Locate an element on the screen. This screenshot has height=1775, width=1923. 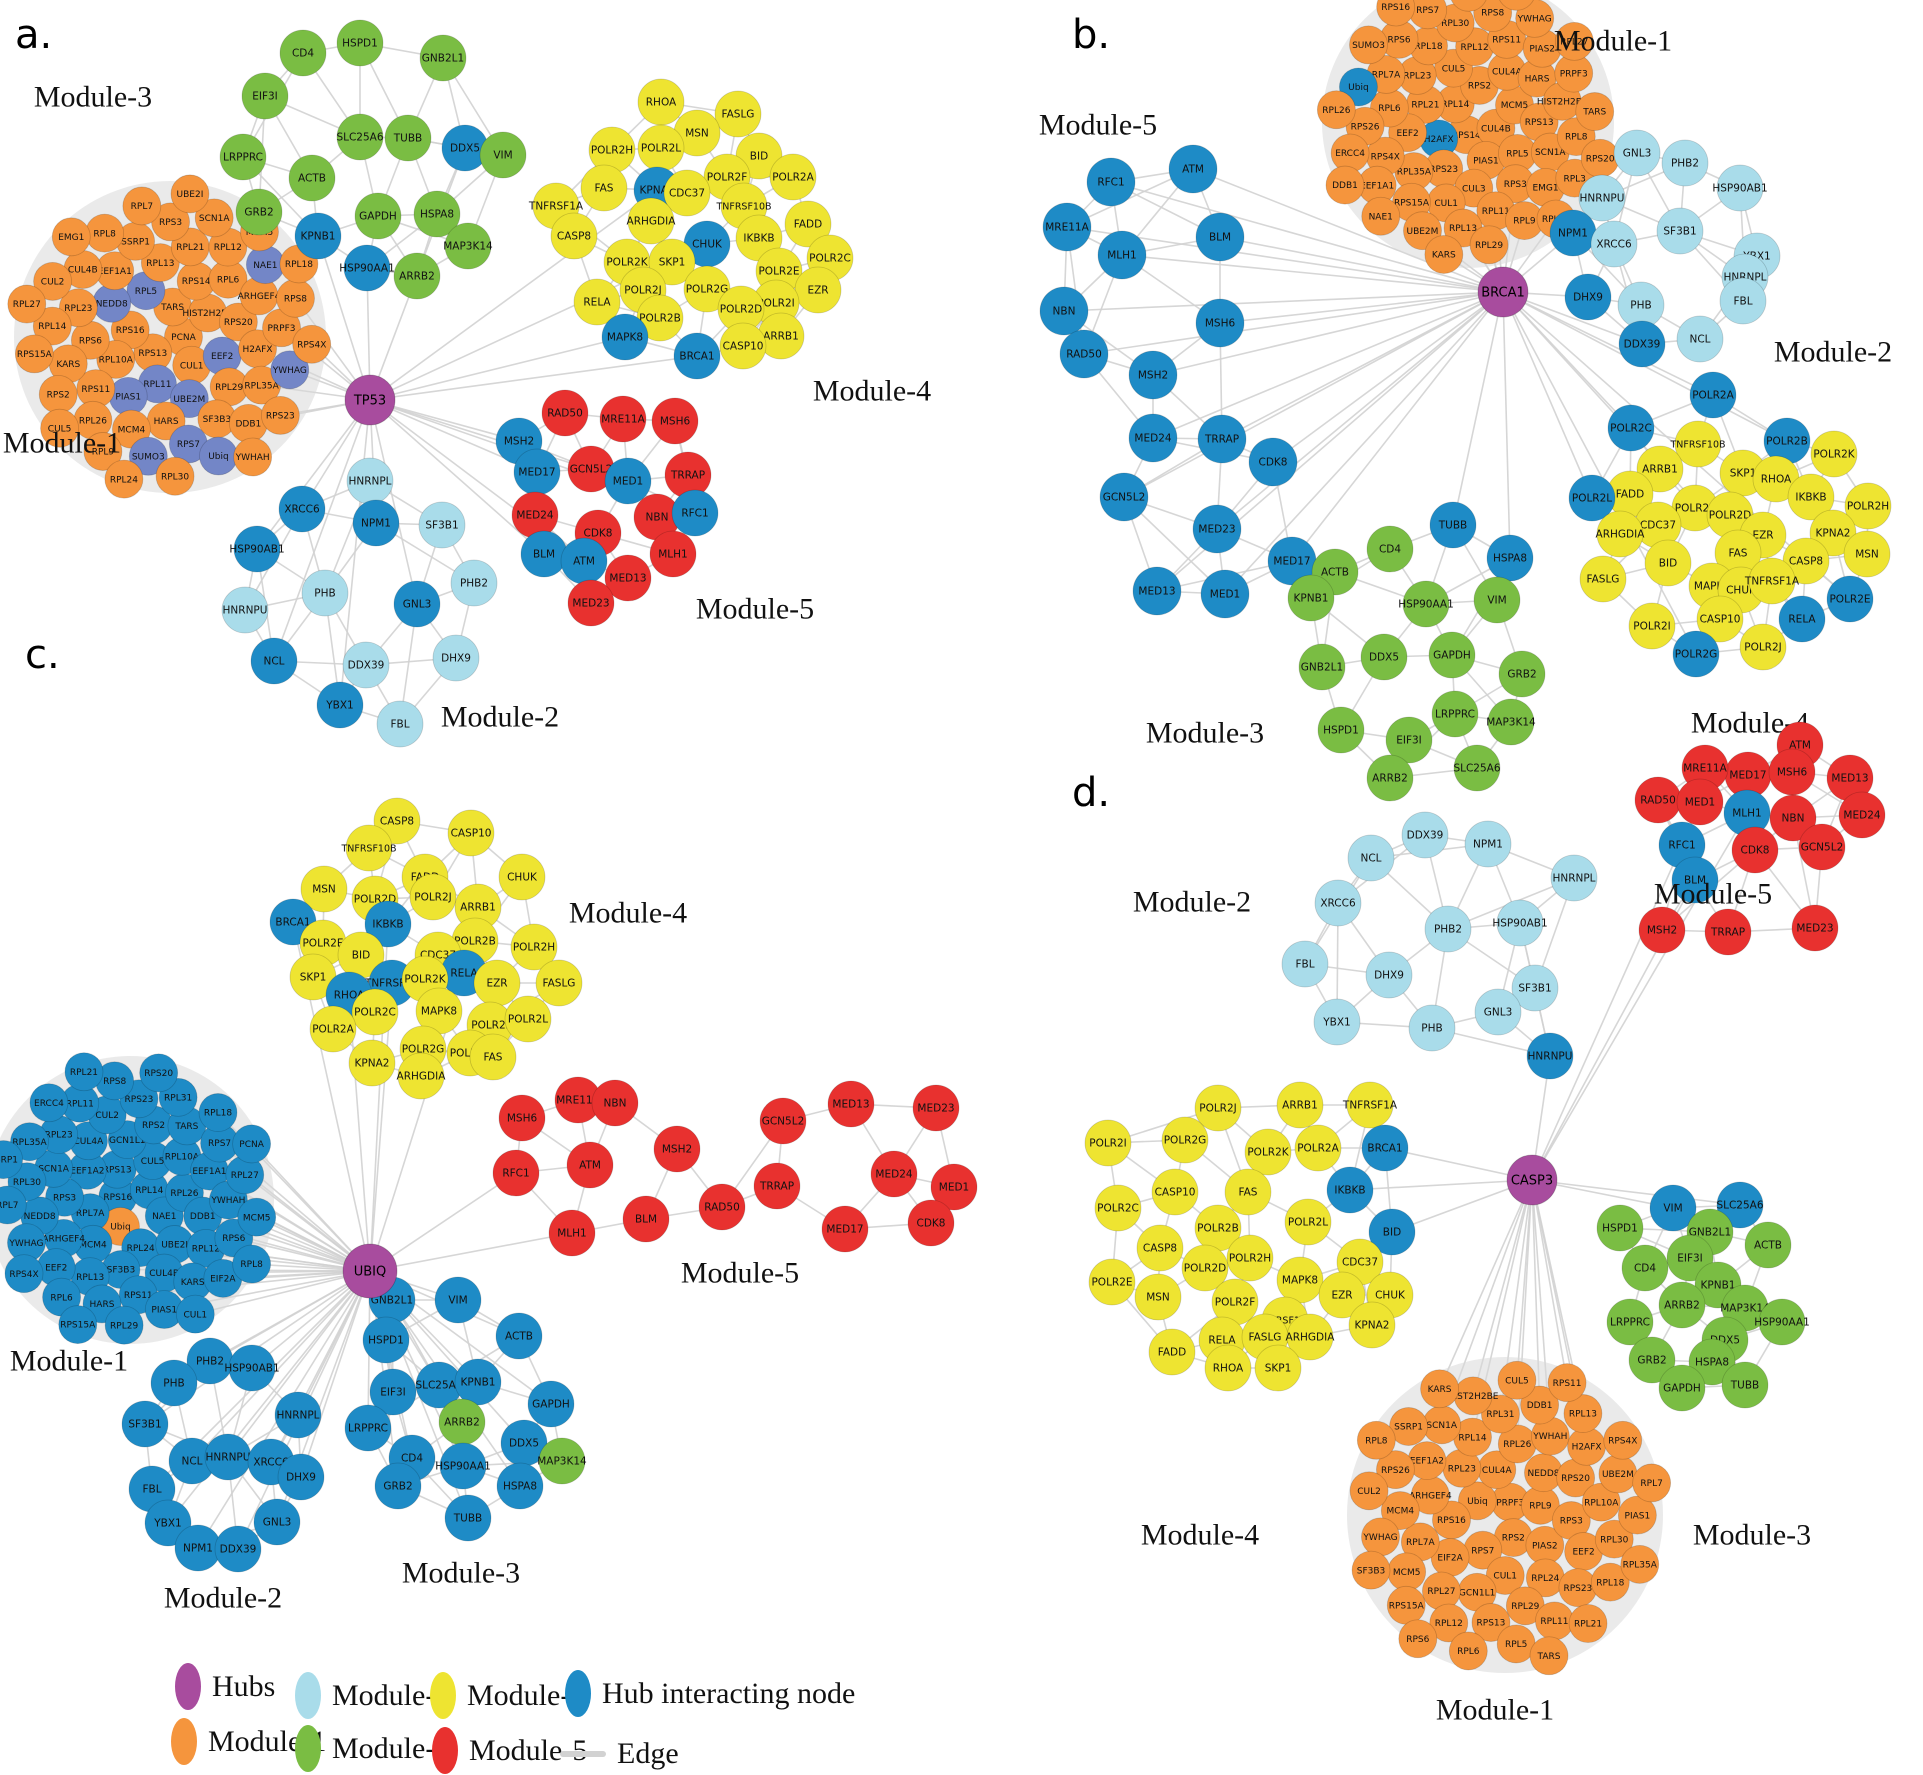
node-ARRB2: ARRB2 is located at coordinates (462, 1422).